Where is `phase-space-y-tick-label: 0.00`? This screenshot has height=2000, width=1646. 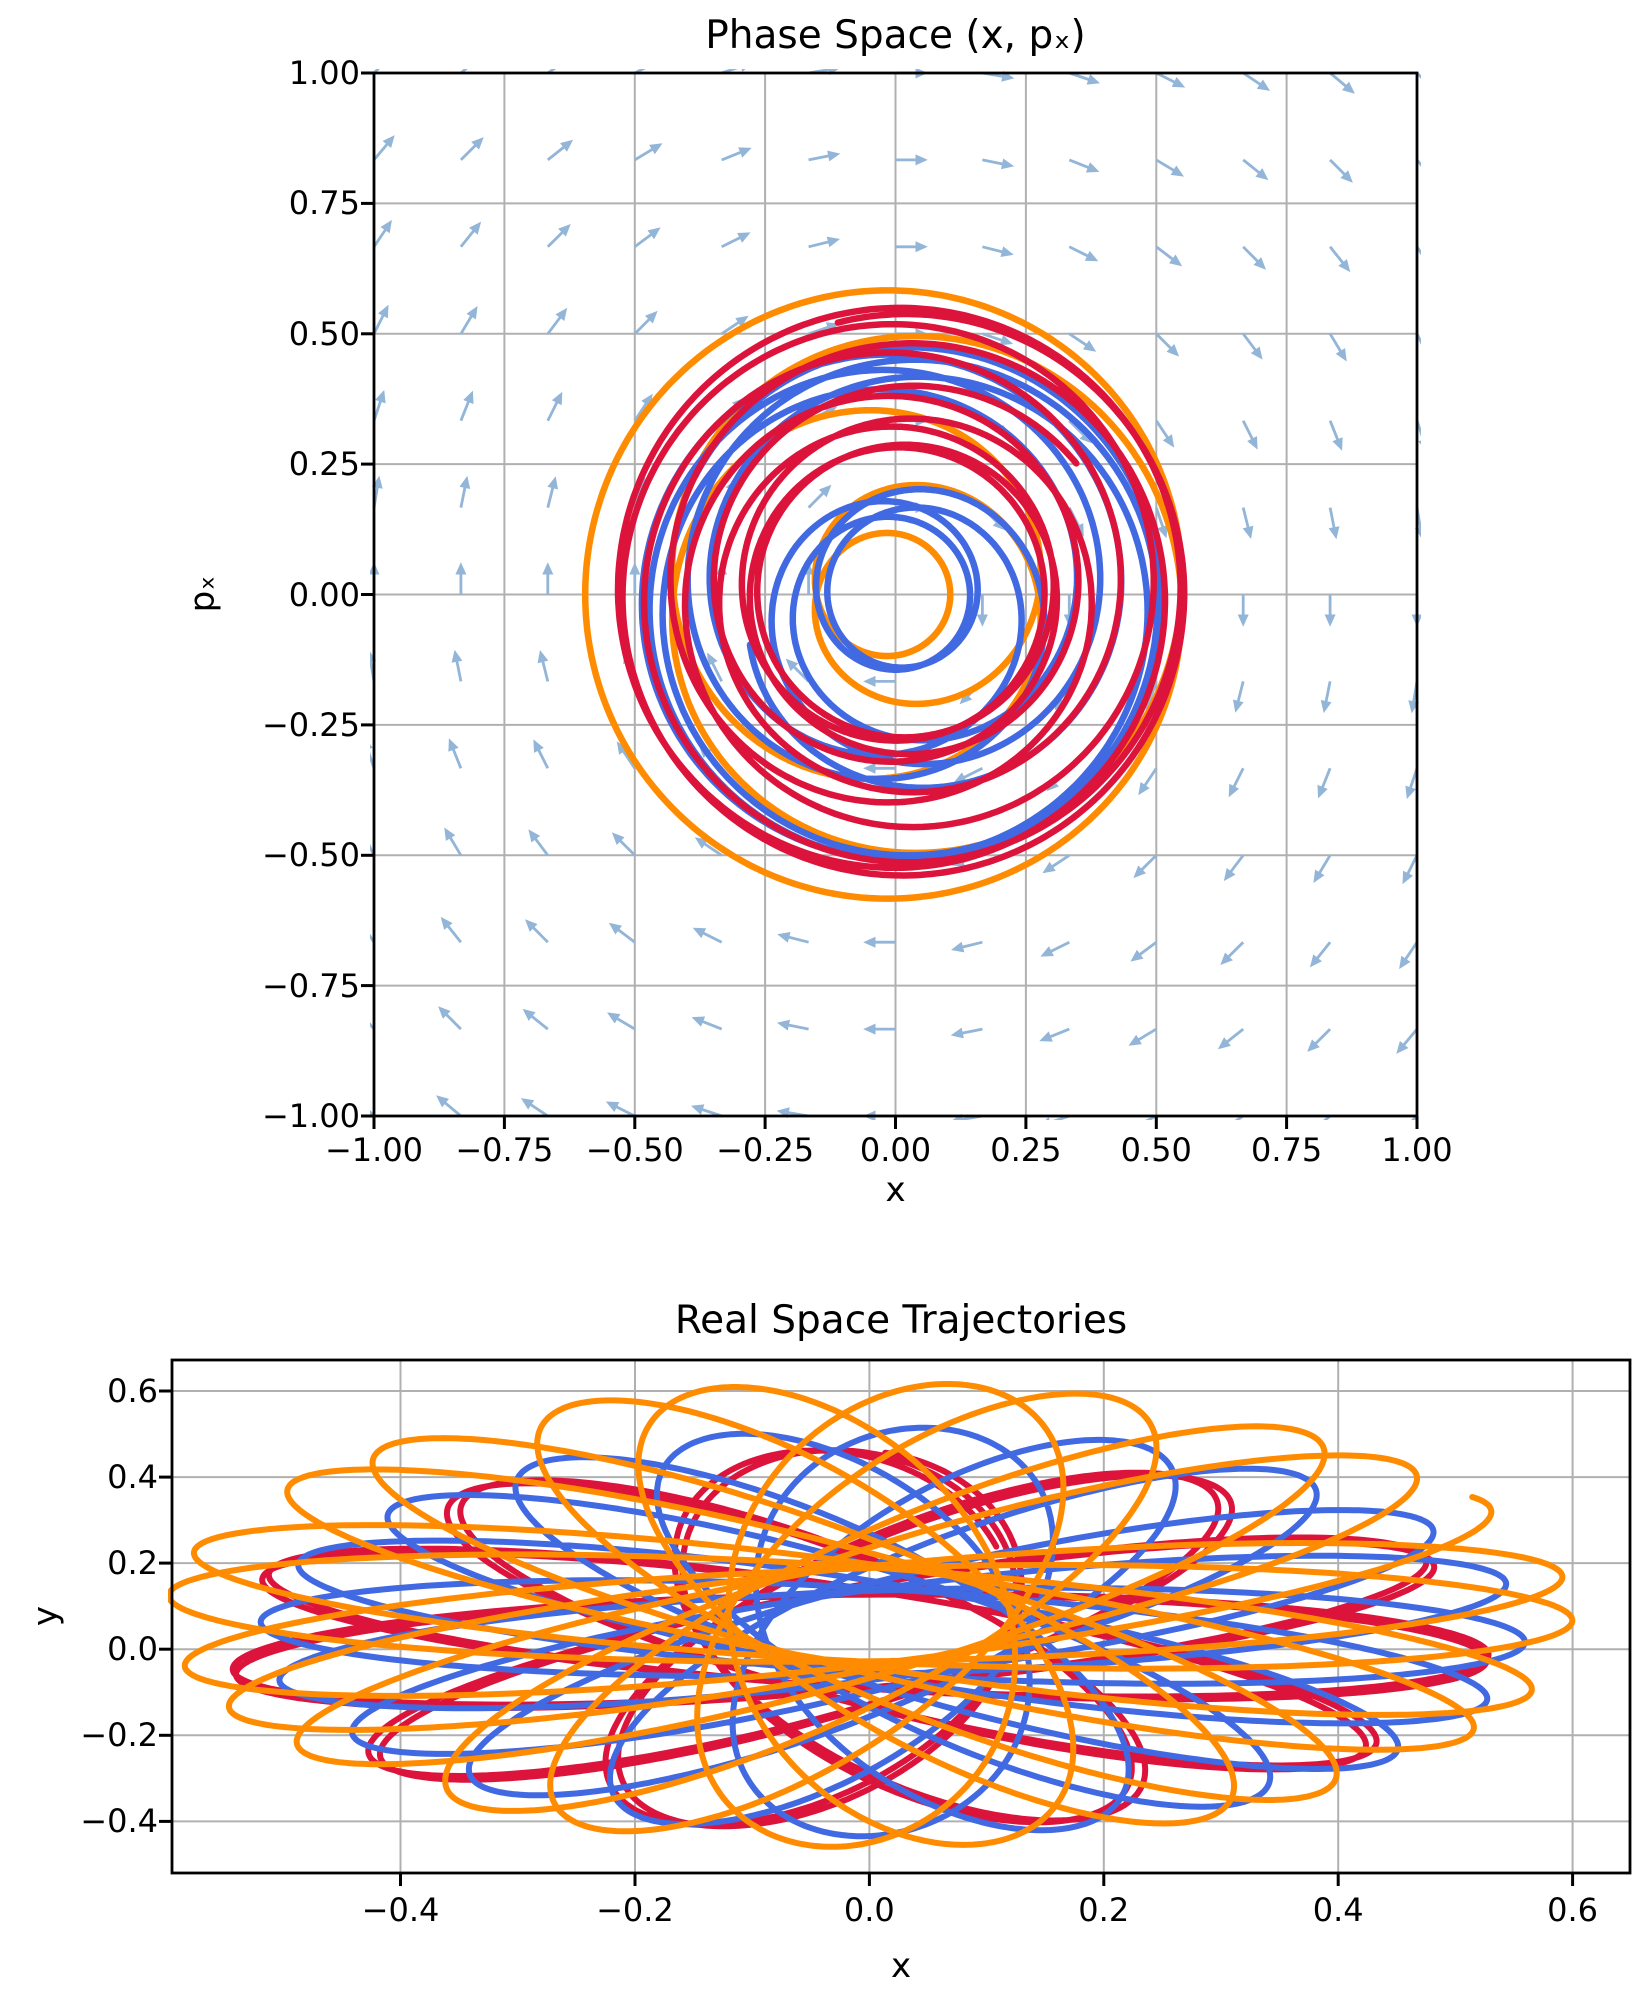
phase-space-y-tick-label: 0.00 is located at coordinates (324, 594).